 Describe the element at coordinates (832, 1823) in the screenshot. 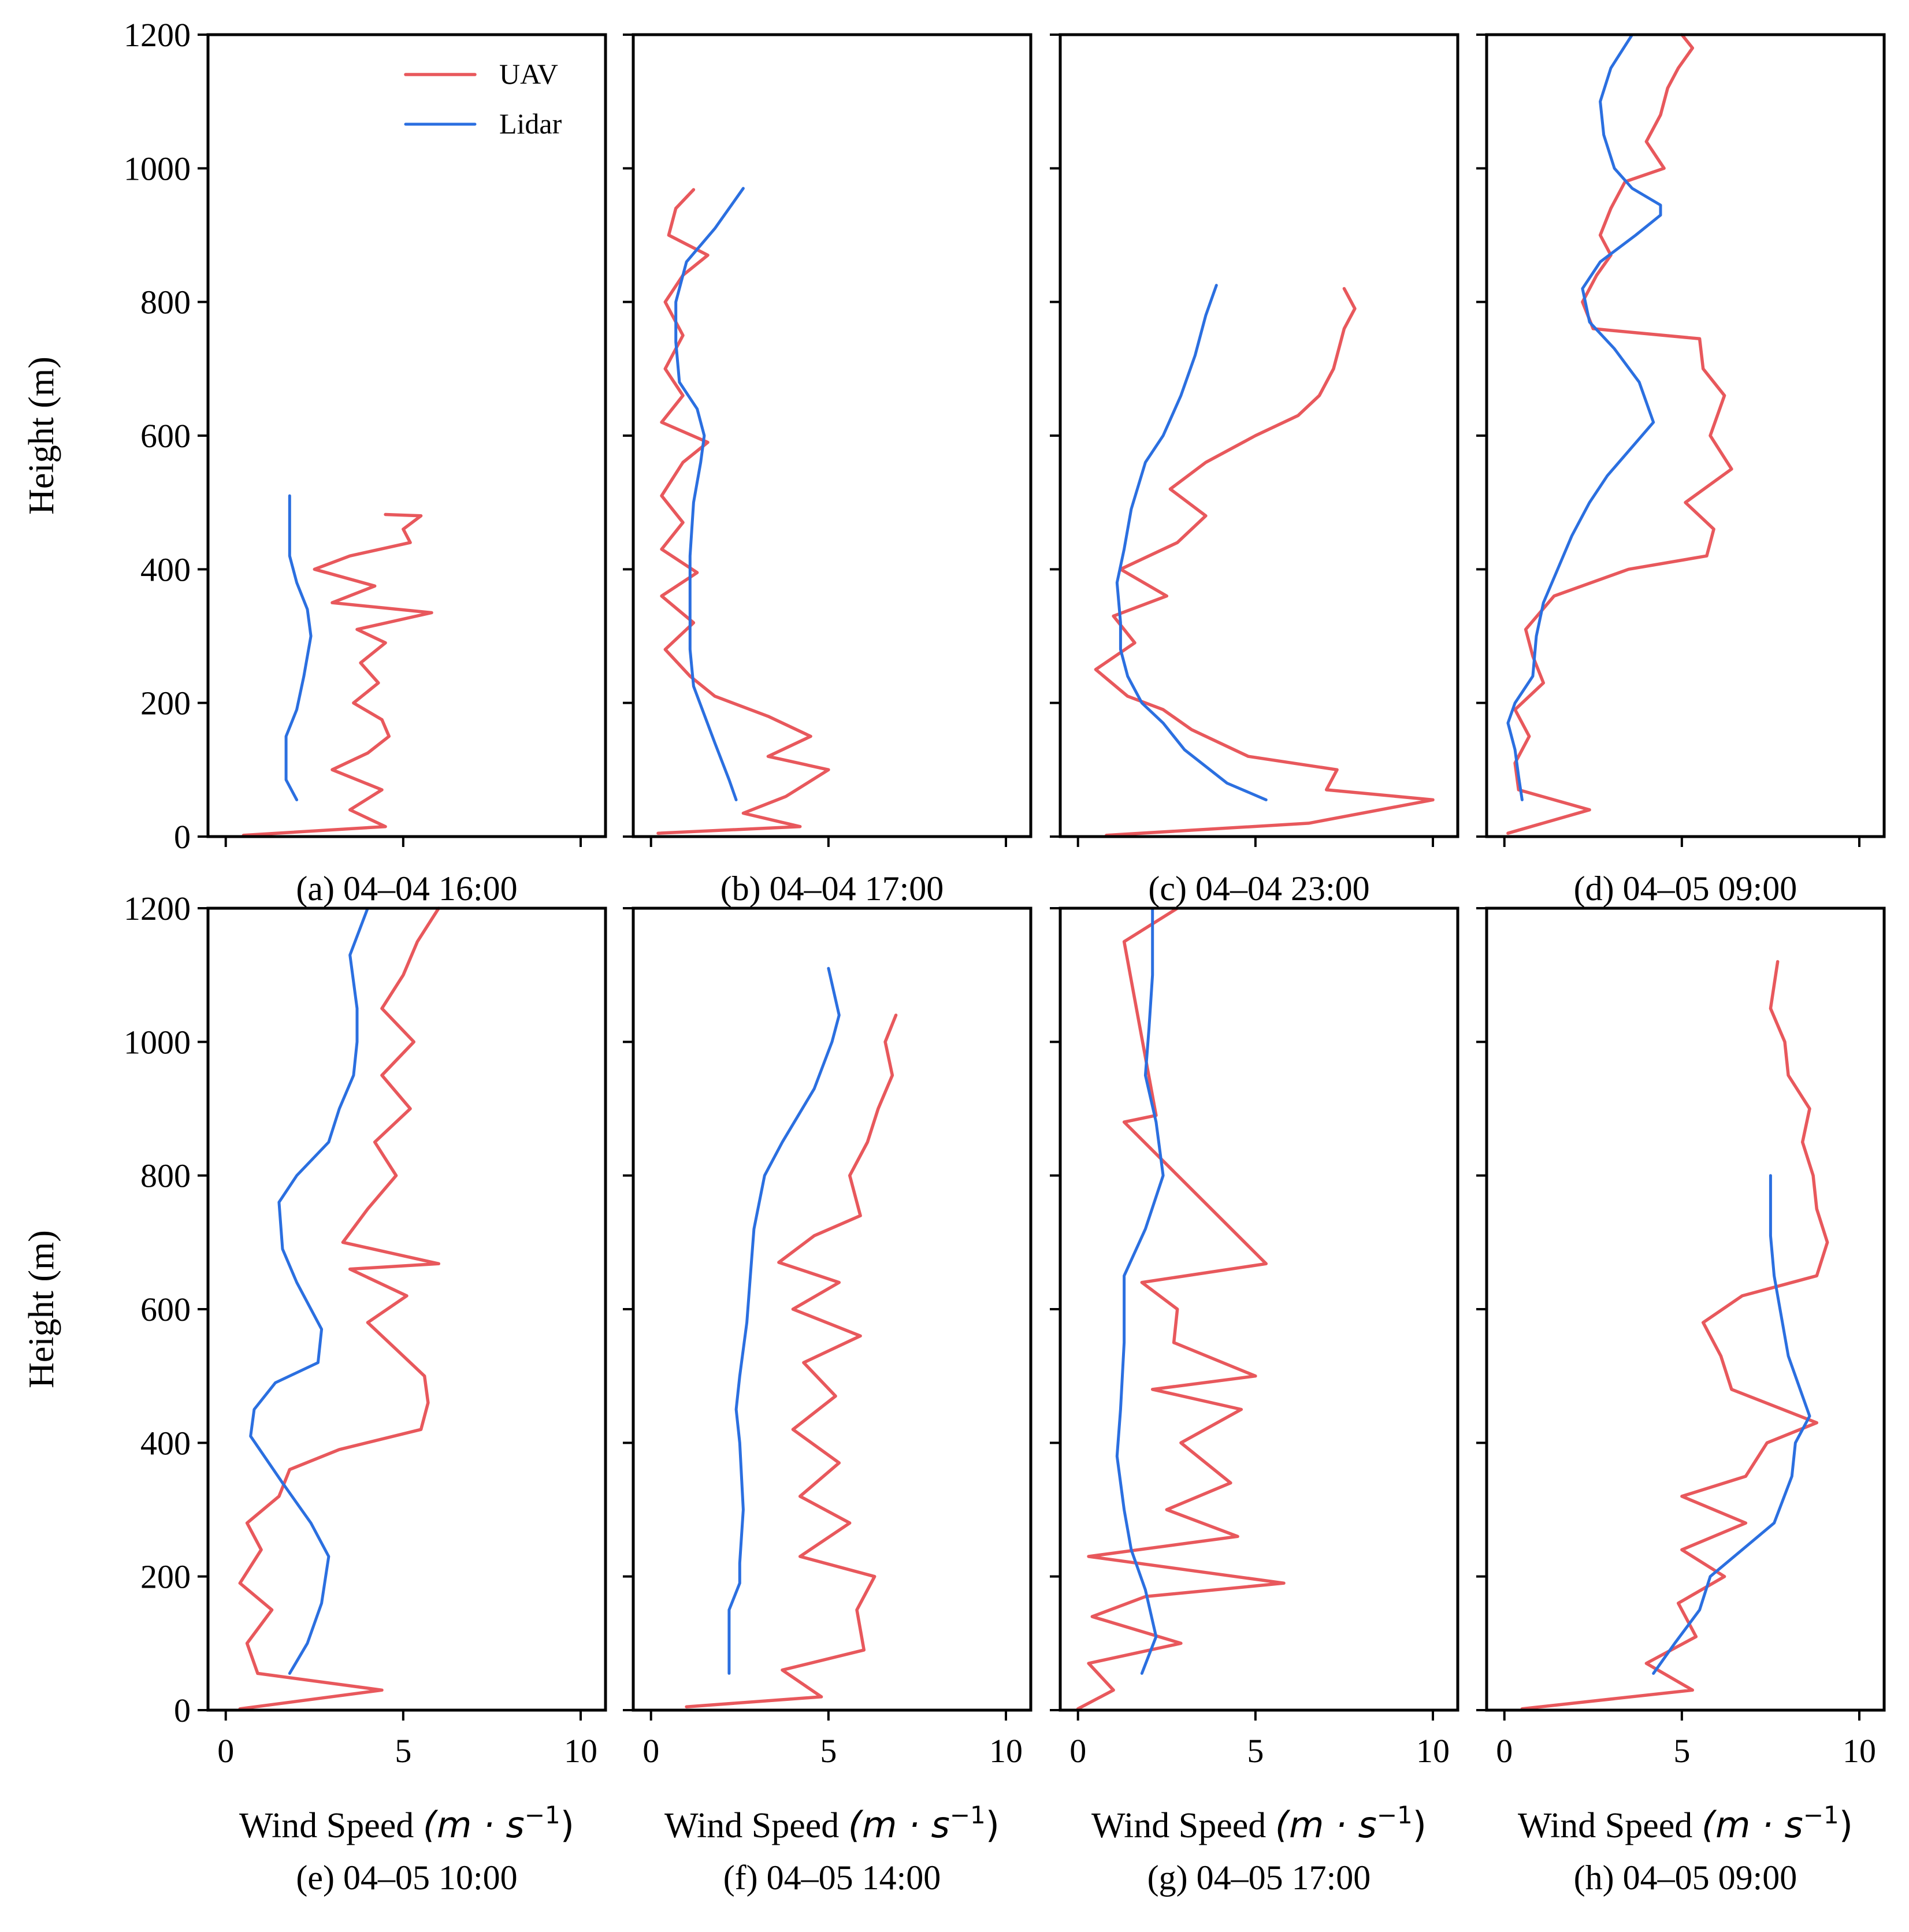

I see `x-axis-label-f: Wind Speed (m · s−1)` at that location.